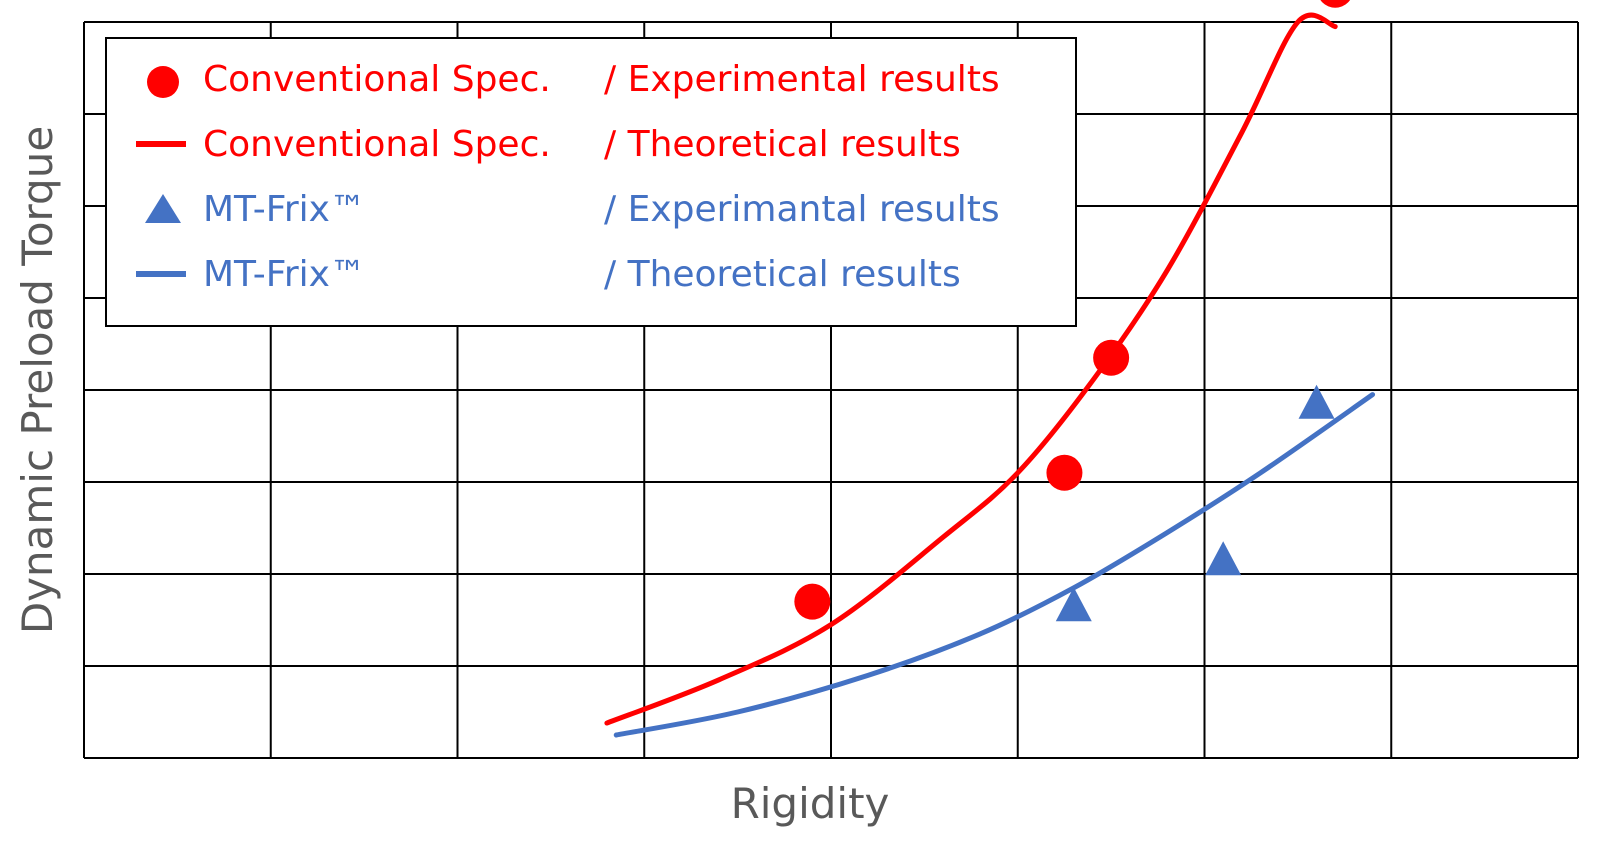  What do you see at coordinates (802, 79) in the screenshot?
I see `legend-label: / Experimental results` at bounding box center [802, 79].